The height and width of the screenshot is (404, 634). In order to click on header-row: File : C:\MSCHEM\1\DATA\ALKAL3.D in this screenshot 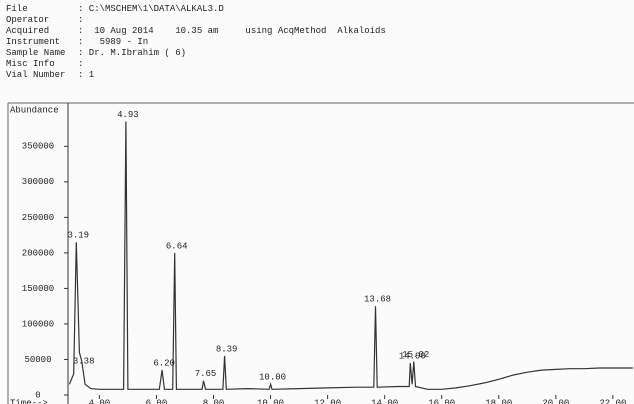, I will do `click(196, 9)`.